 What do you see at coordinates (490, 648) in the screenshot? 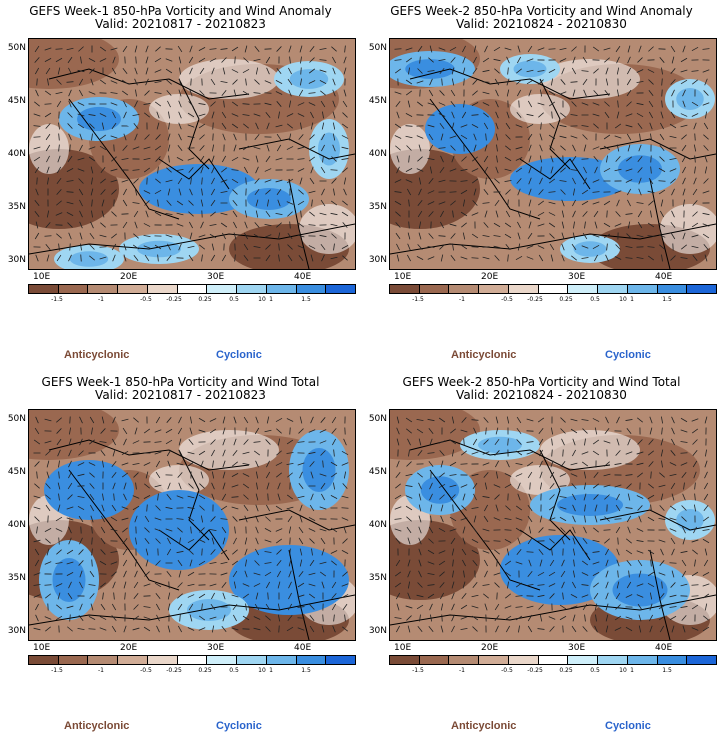
I see `lon-label: 20E` at bounding box center [490, 648].